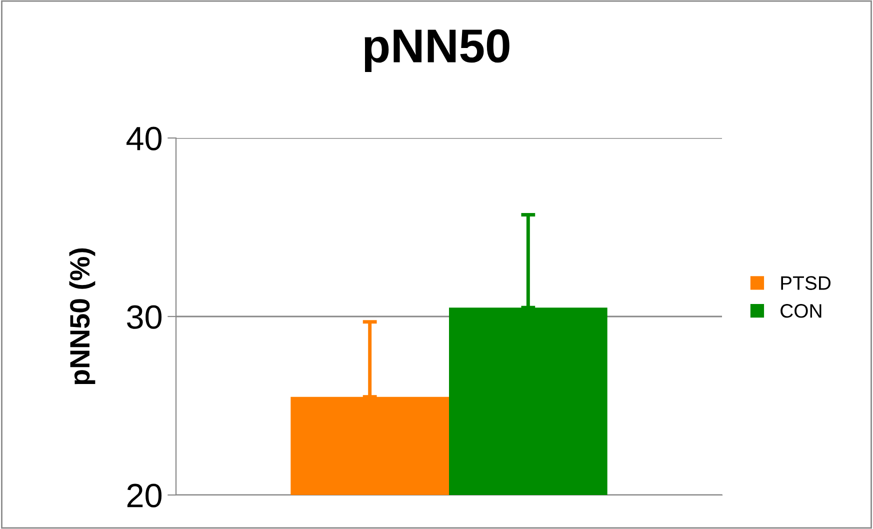 This screenshot has height=529, width=873. Describe the element at coordinates (82, 316) in the screenshot. I see `y-axis-title: pNN50 (%)` at that location.